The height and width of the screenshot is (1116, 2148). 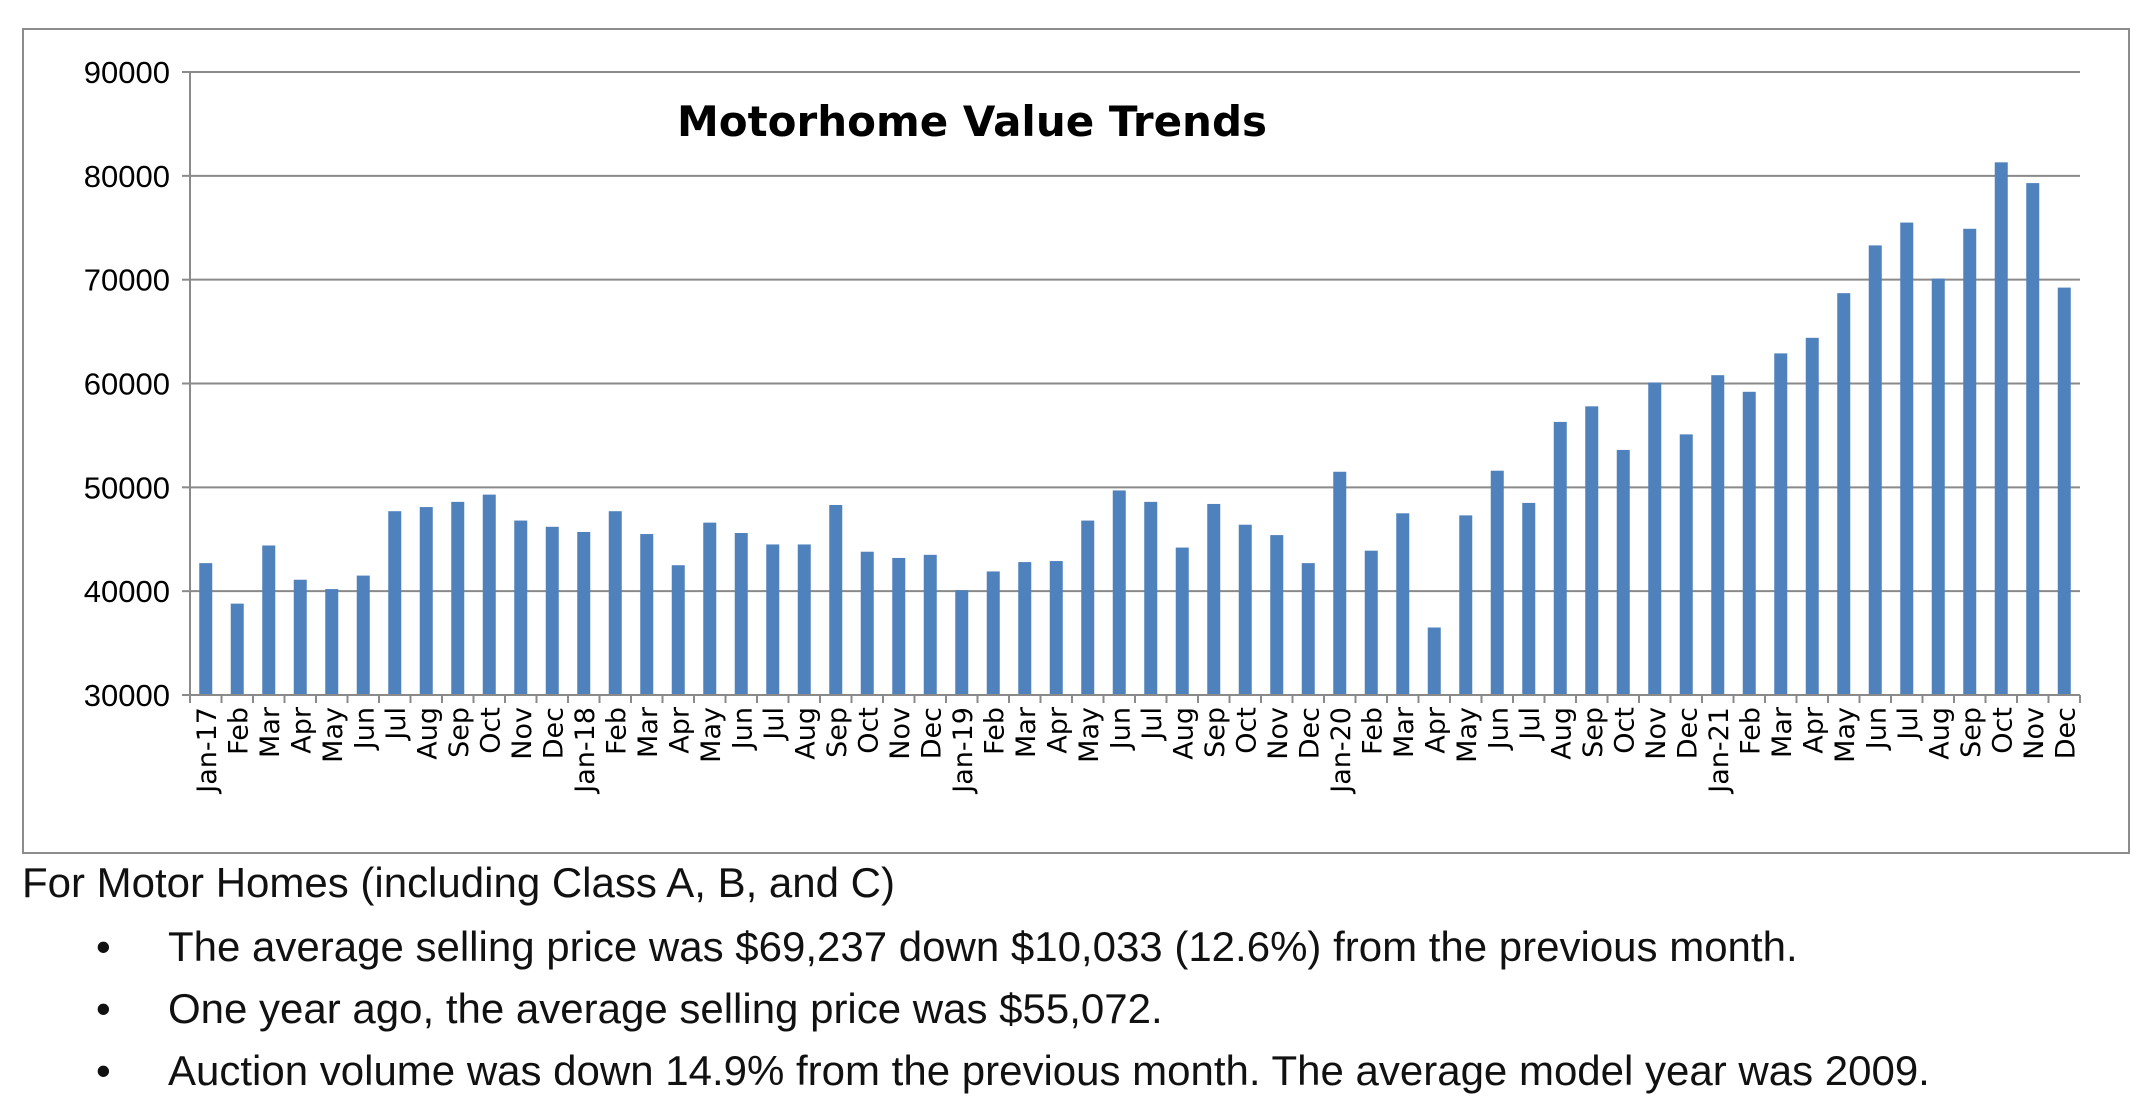 What do you see at coordinates (127, 72) in the screenshot?
I see `y-tick-label: 90000` at bounding box center [127, 72].